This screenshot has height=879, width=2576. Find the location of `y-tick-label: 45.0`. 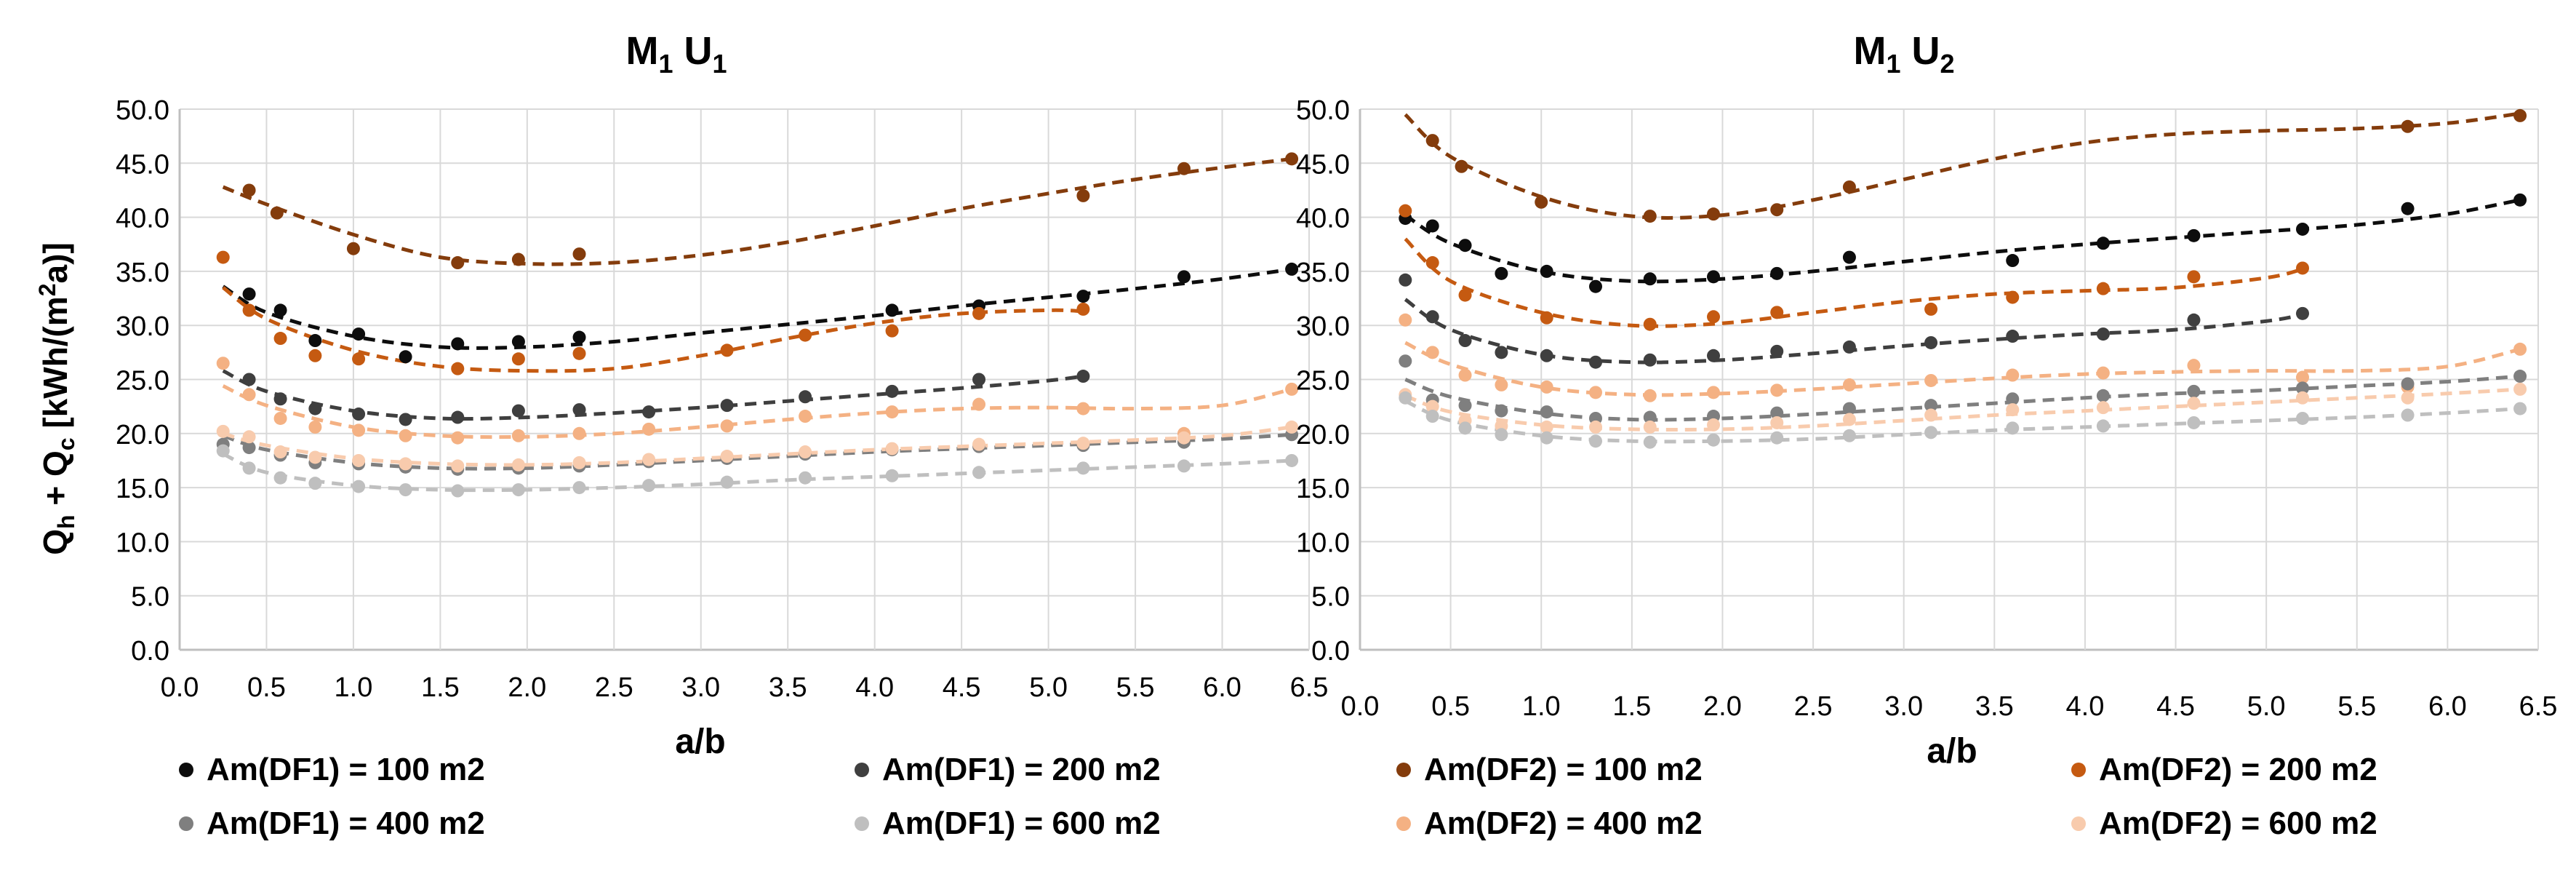

y-tick-label: 45.0 is located at coordinates (1323, 164).